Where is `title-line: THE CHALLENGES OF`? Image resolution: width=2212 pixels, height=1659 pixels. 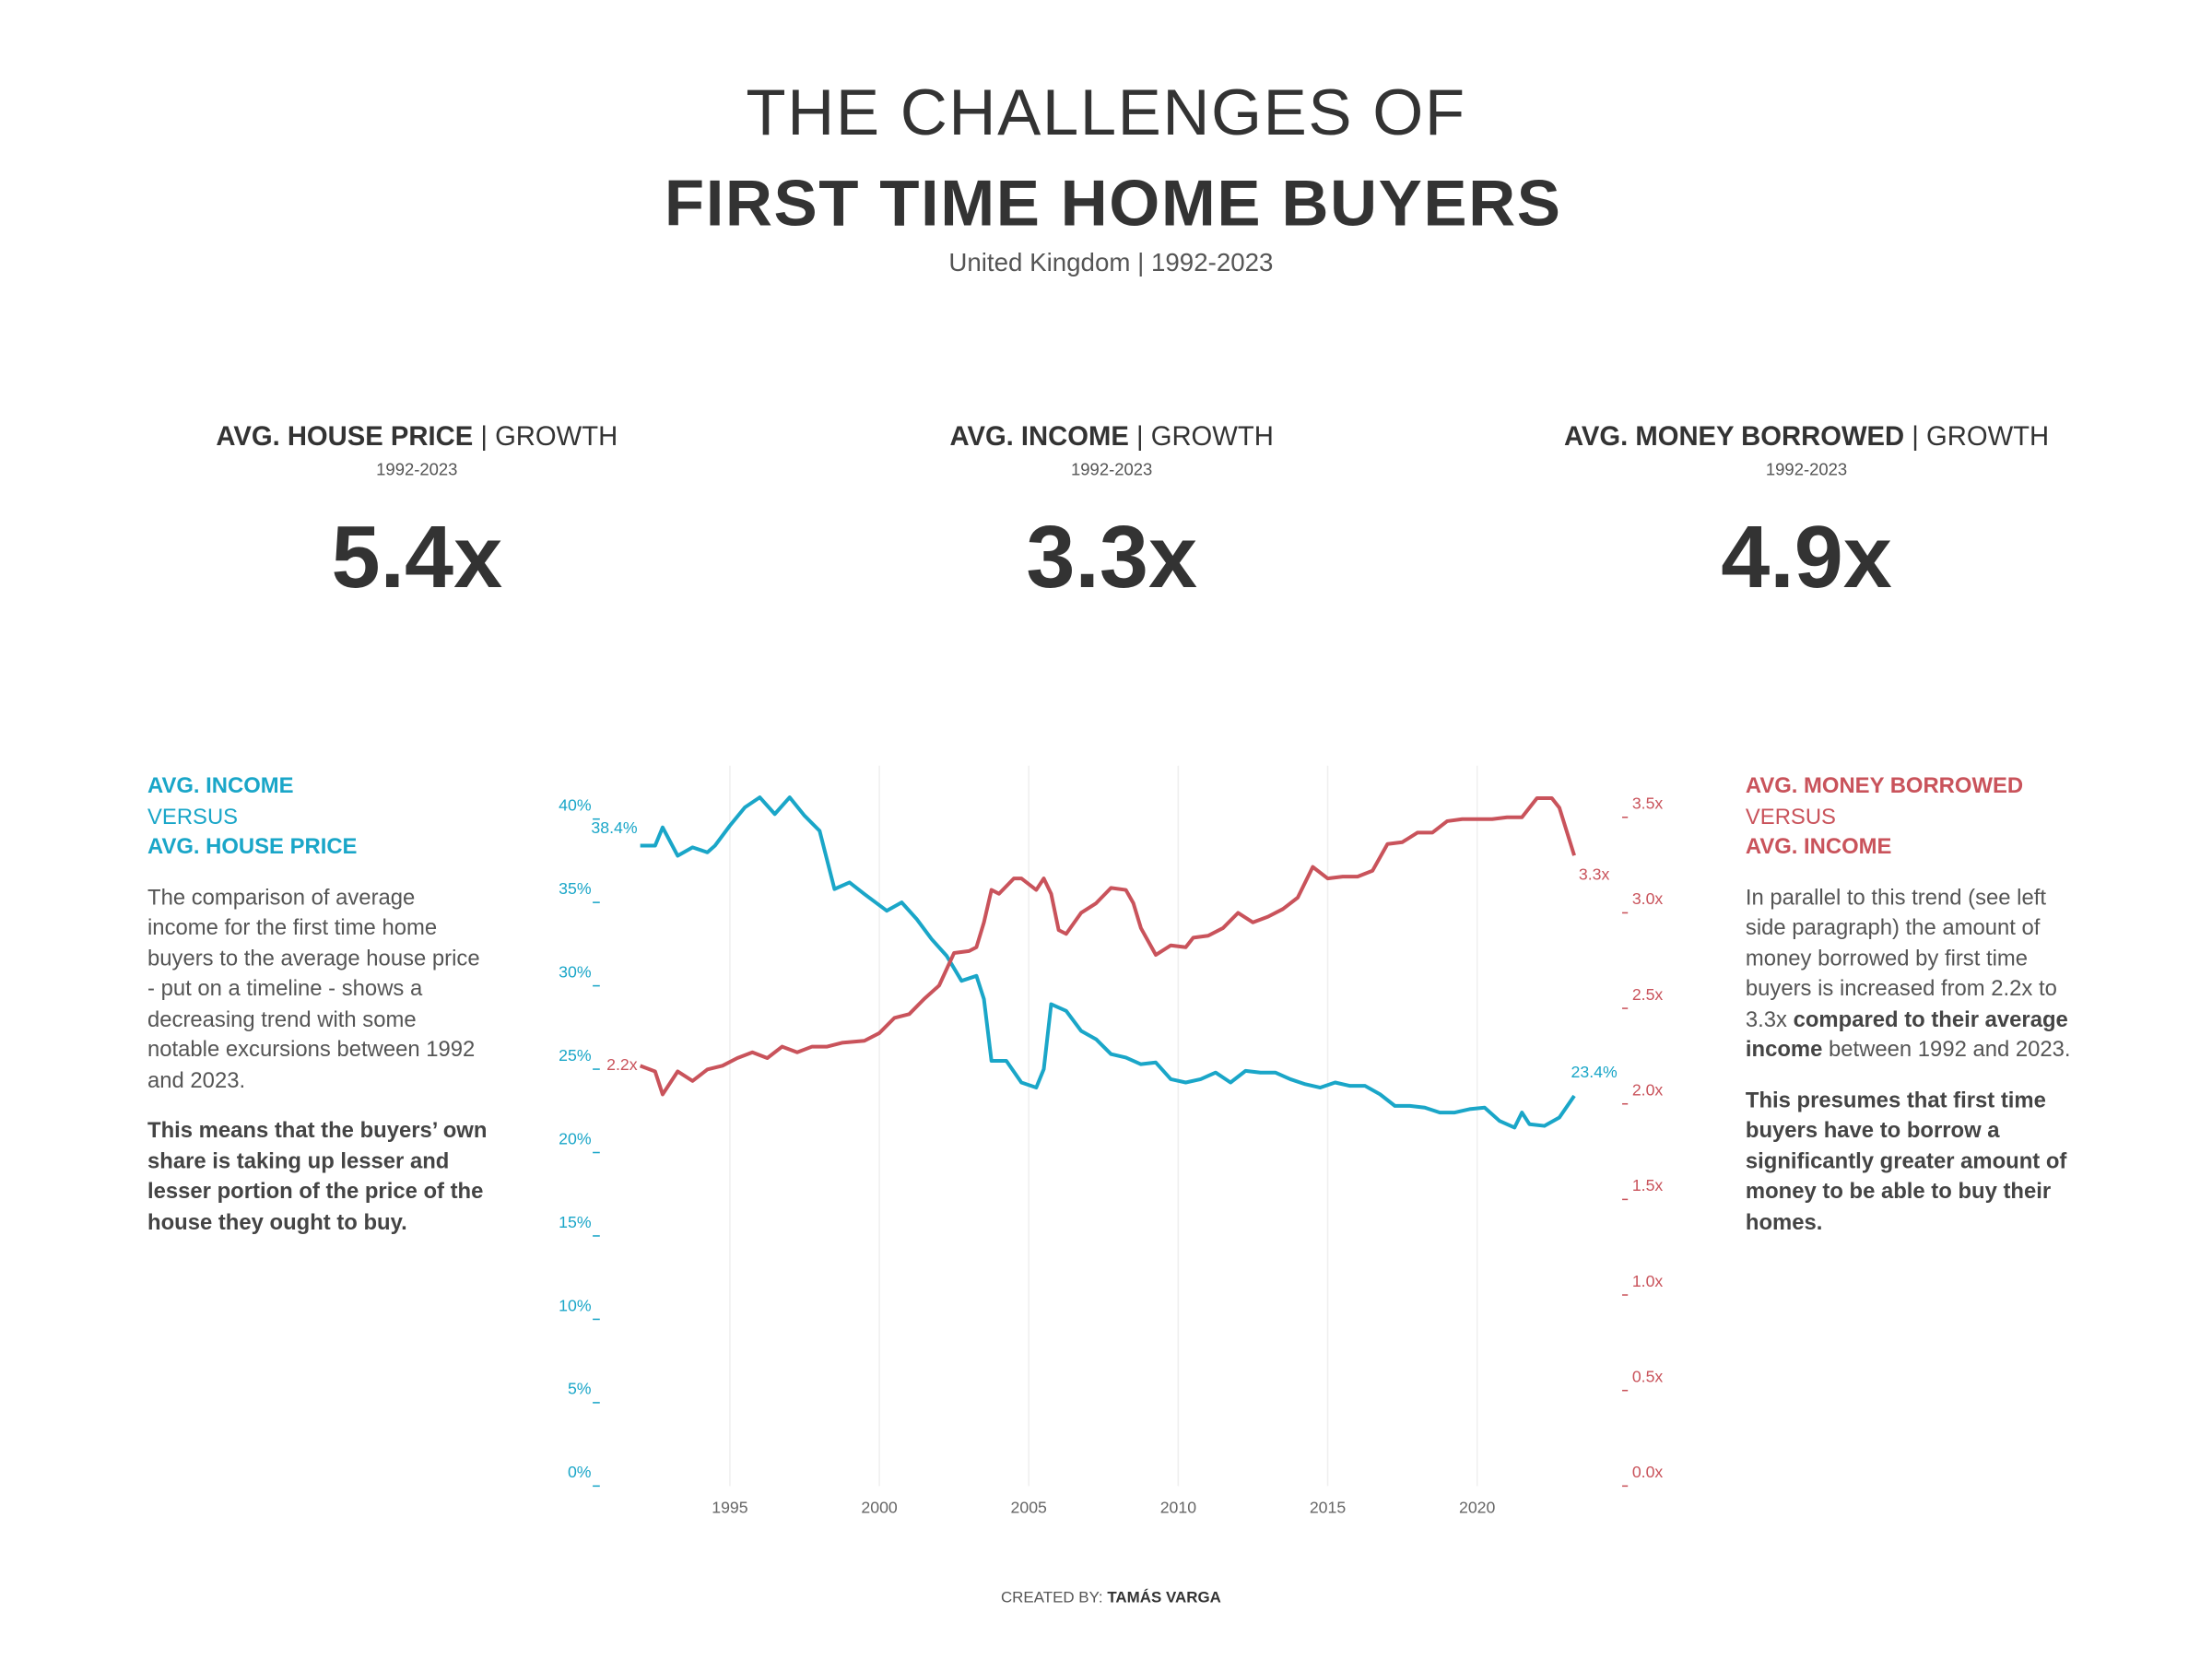
title-line: THE CHALLENGES OF is located at coordinates (1106, 112).